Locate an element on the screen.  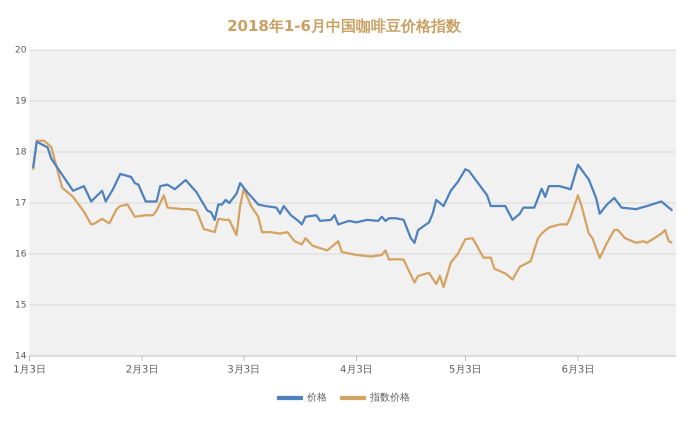
x-tick-label: 1月3日 is located at coordinates (29, 370).